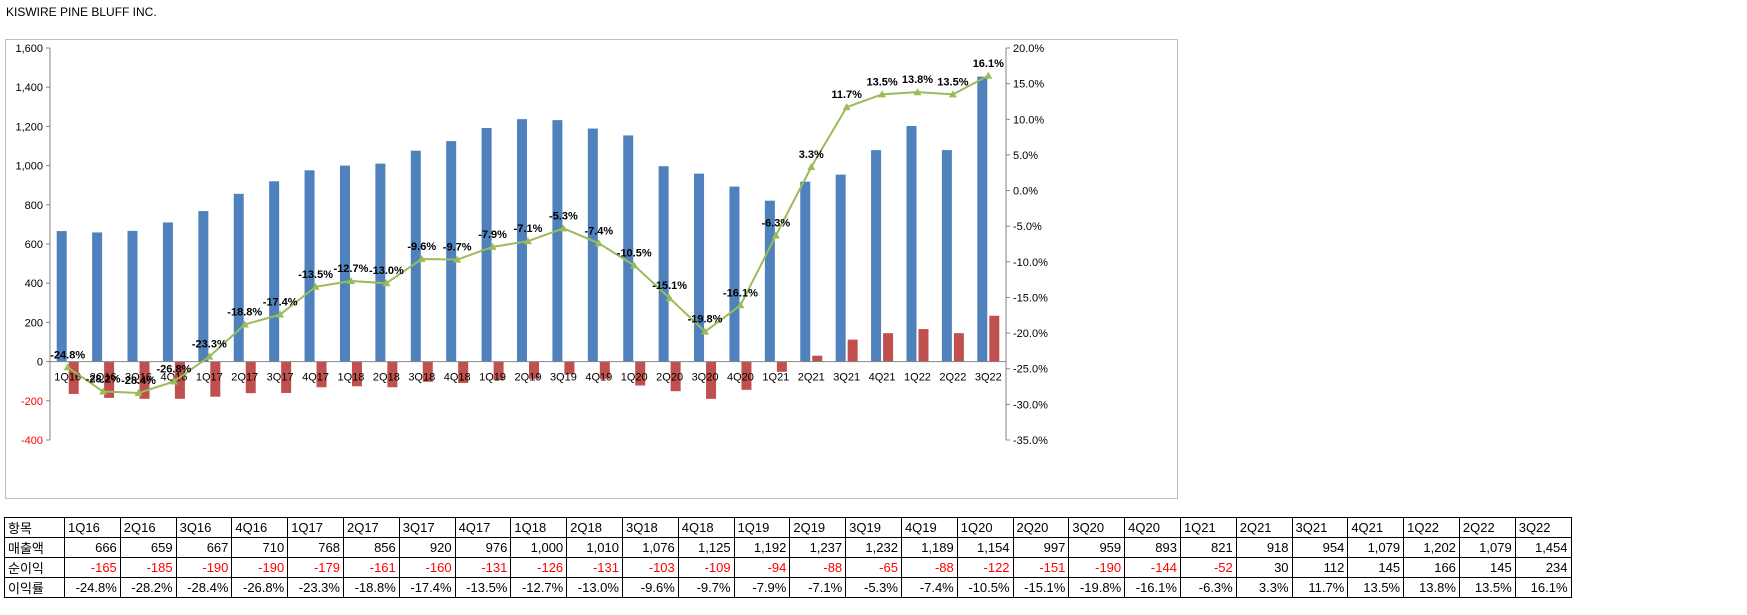  Describe the element at coordinates (92, 547) in the screenshot. I see `table-cell: 666` at that location.